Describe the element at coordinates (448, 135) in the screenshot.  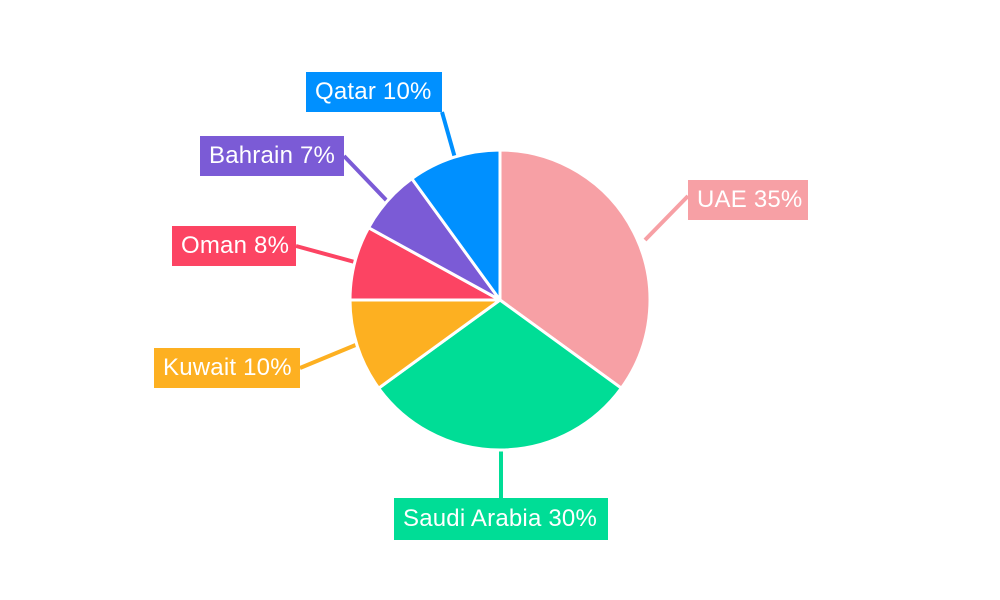
I see `leader-line-qatar` at that location.